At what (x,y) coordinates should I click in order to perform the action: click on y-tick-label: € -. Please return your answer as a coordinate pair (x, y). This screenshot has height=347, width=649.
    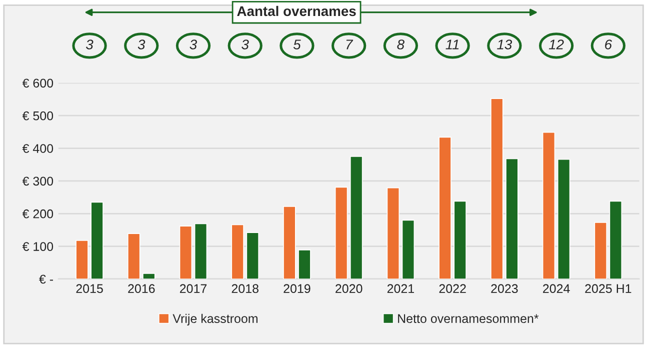
    Looking at the image, I should click on (46, 279).